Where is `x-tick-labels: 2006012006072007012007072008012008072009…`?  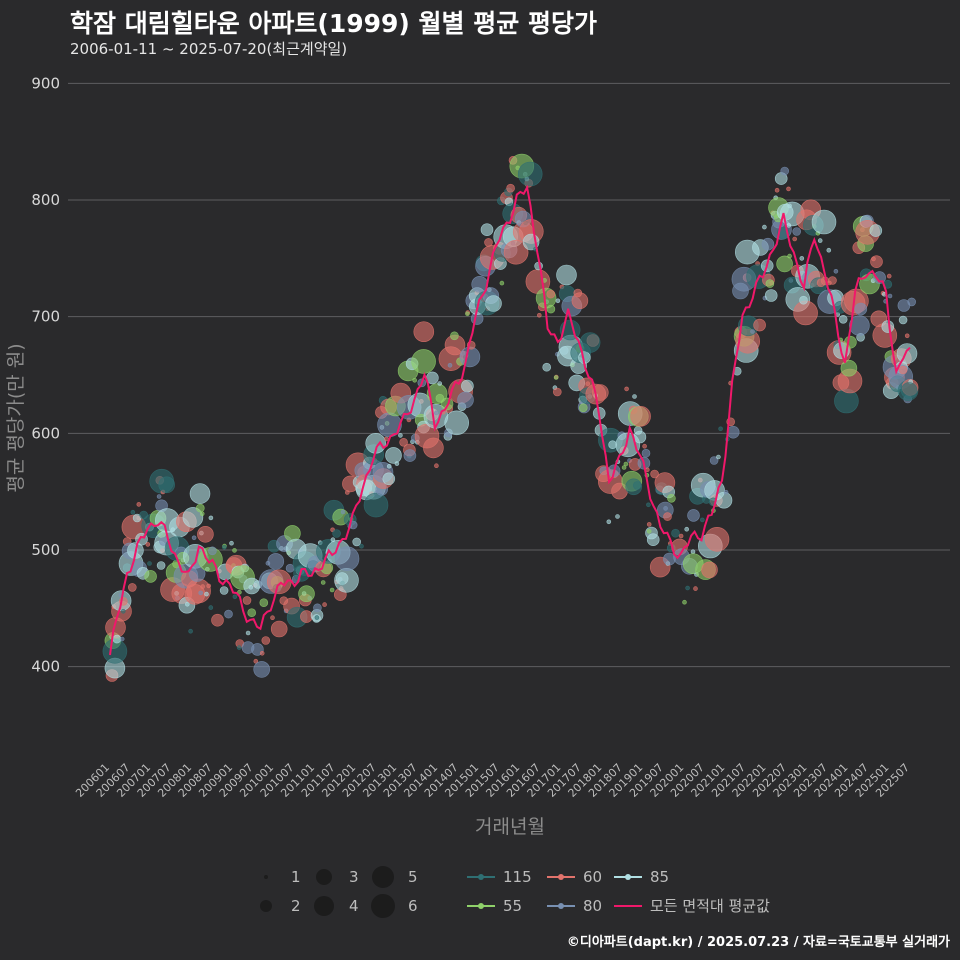
x-tick-labels: 2006012006072007012007072008012008072009… is located at coordinates (492, 780).